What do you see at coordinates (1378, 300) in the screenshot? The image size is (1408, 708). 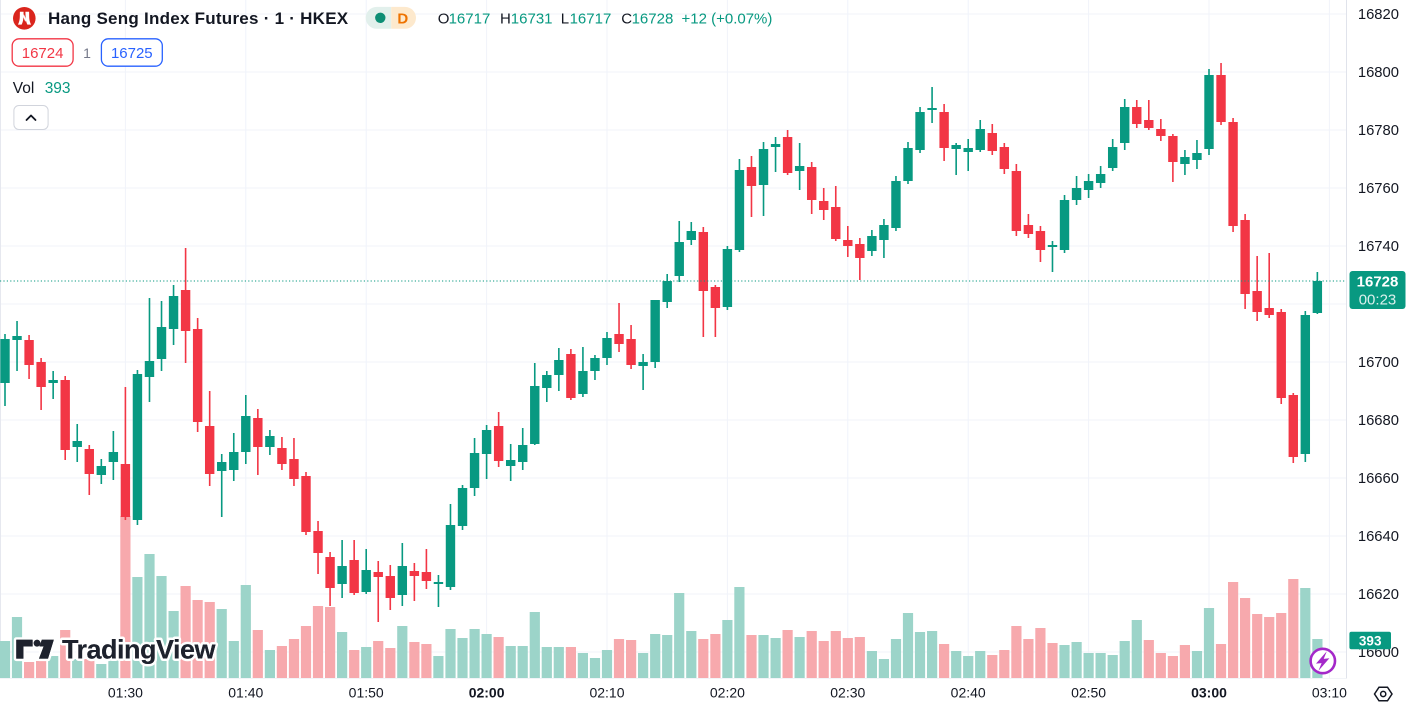 I see `svg-text: 00:23` at bounding box center [1378, 300].